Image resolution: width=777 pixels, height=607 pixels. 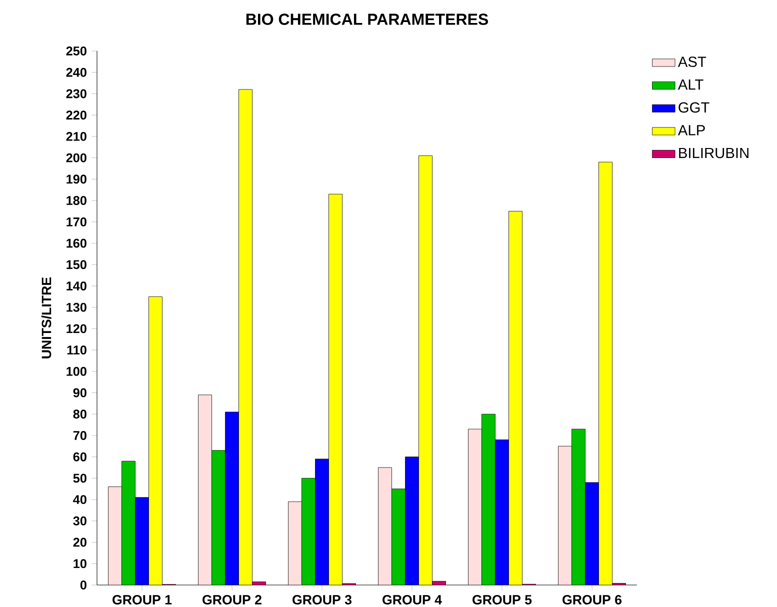 I want to click on y-tick-label: 50, so click(x=79, y=478).